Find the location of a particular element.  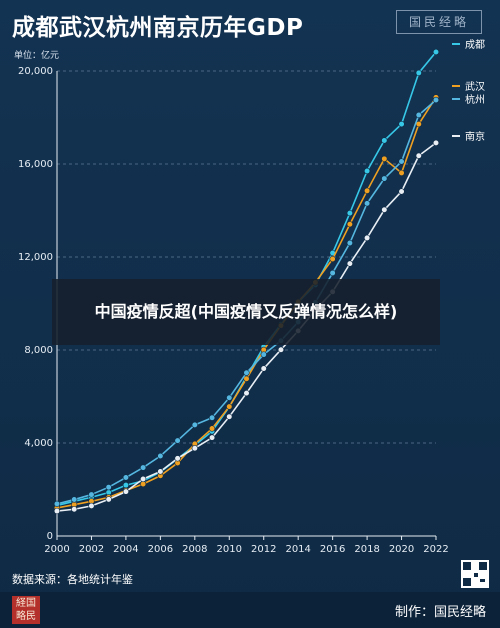

x-tick-label: 2004 is located at coordinates (125, 549).